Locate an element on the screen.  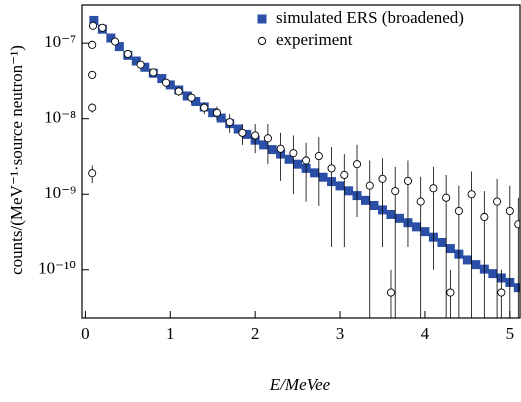
y-tick-label: 10⁻⁷ is located at coordinates (60, 41).